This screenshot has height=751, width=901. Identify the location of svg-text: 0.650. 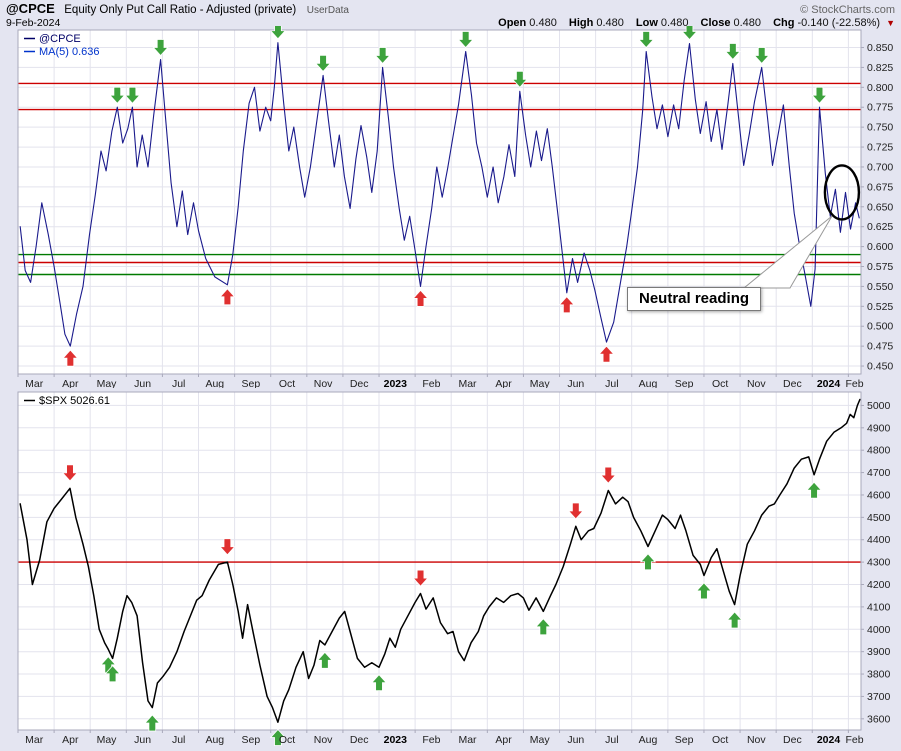
(880, 207).